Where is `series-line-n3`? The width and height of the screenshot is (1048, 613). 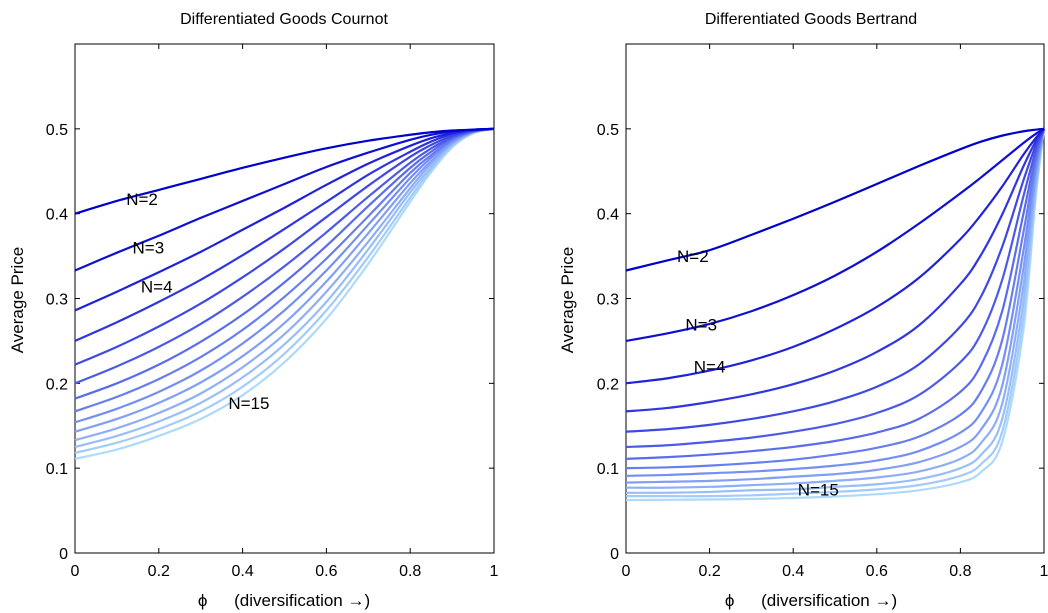 series-line-n3 is located at coordinates (835, 235).